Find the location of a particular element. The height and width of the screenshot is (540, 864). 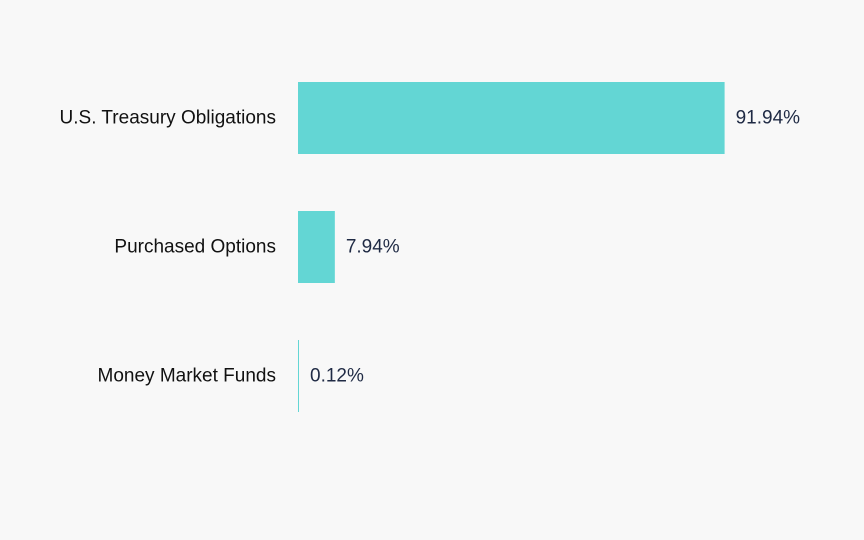

value-label: 91.94% is located at coordinates (768, 118).